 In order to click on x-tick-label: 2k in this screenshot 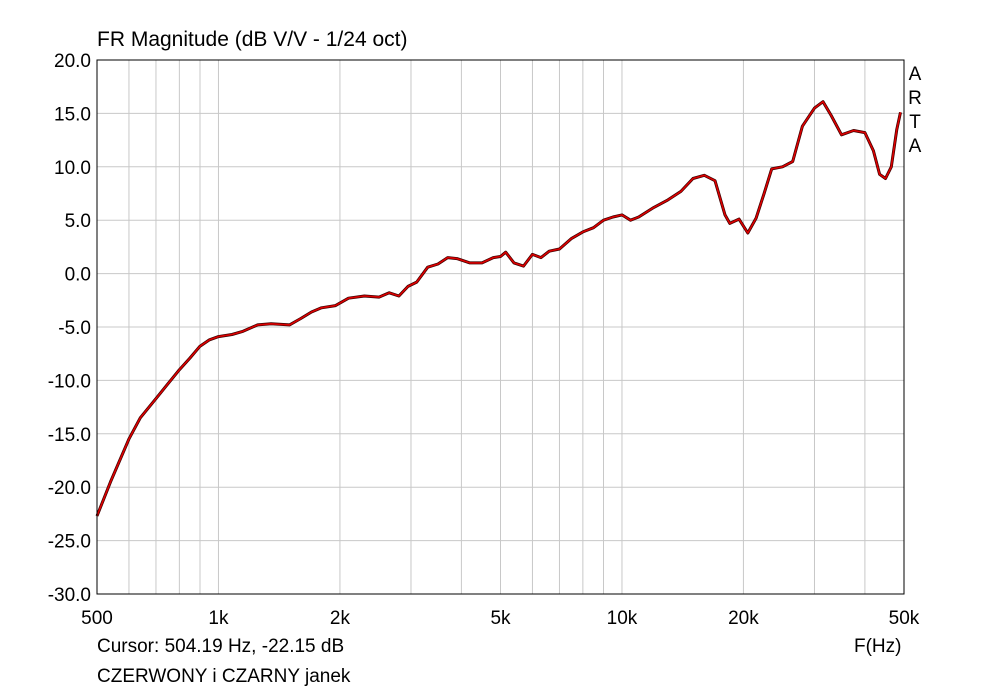, I will do `click(340, 618)`.